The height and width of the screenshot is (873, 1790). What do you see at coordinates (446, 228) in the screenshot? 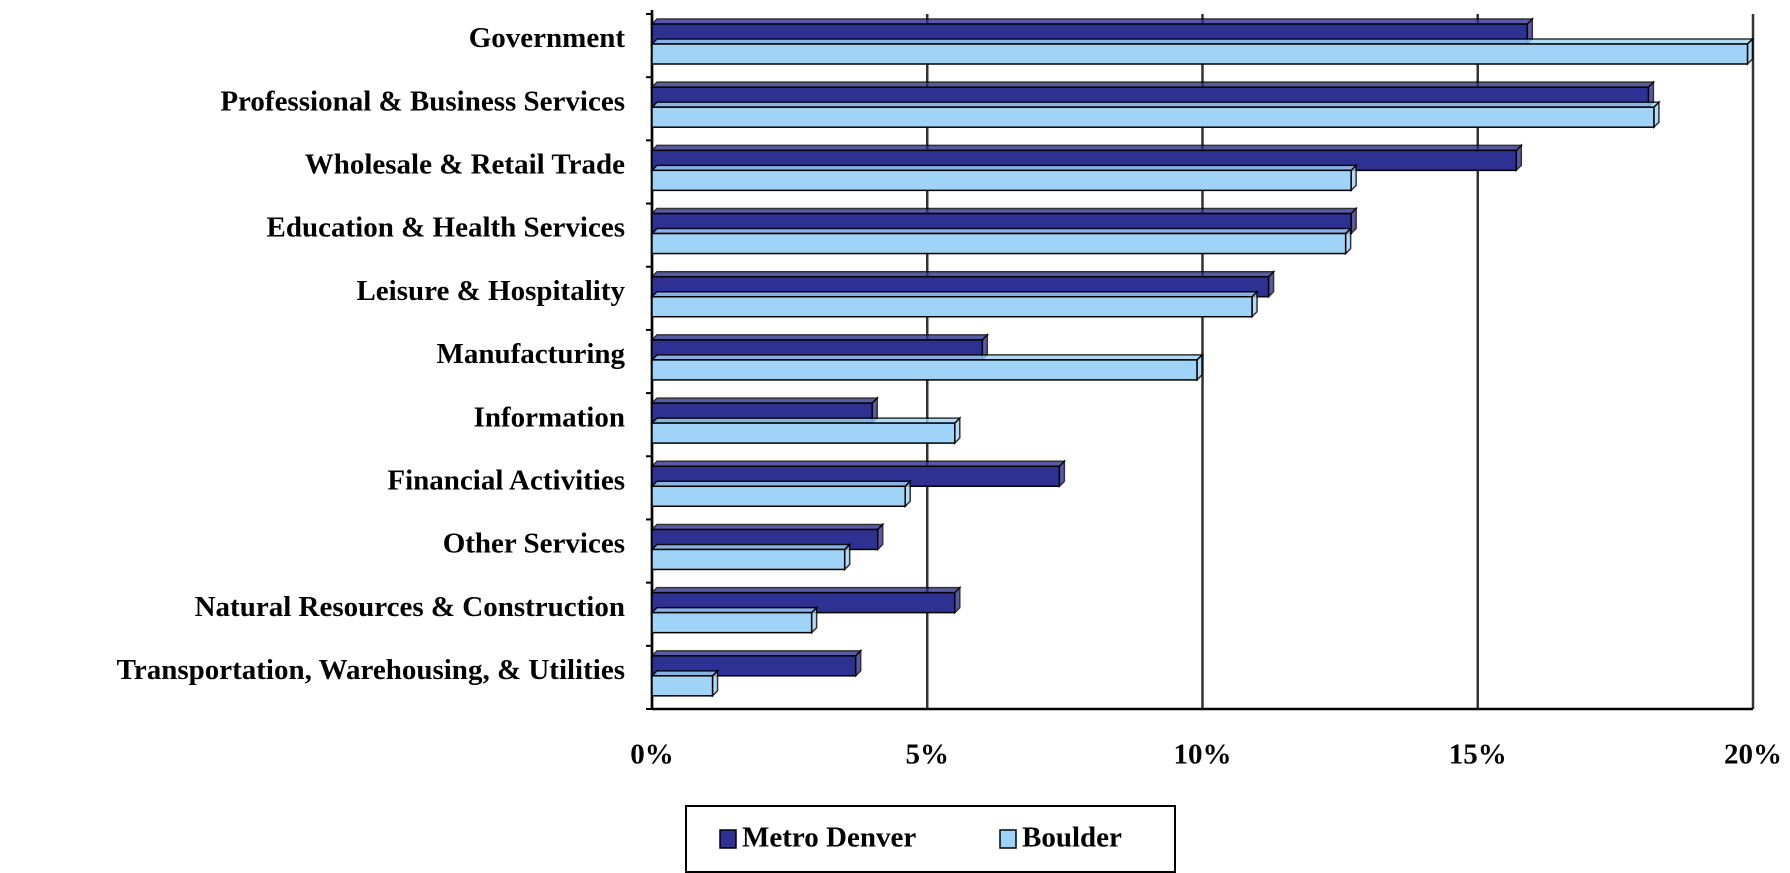
I see `y-tick-label: Education & Health Services` at bounding box center [446, 228].